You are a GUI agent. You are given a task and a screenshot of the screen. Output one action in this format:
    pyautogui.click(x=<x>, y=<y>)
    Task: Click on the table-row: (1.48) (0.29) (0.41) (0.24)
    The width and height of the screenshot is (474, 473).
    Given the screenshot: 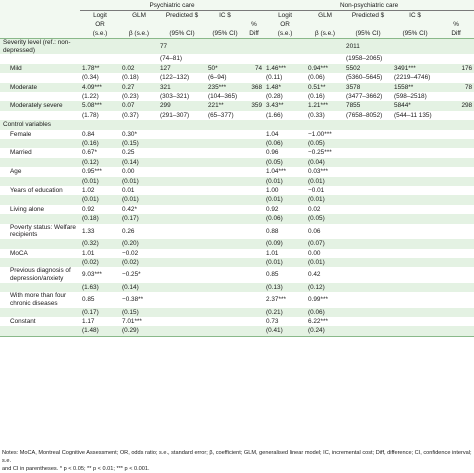 What is the action you would take?
    pyautogui.click(x=237, y=331)
    